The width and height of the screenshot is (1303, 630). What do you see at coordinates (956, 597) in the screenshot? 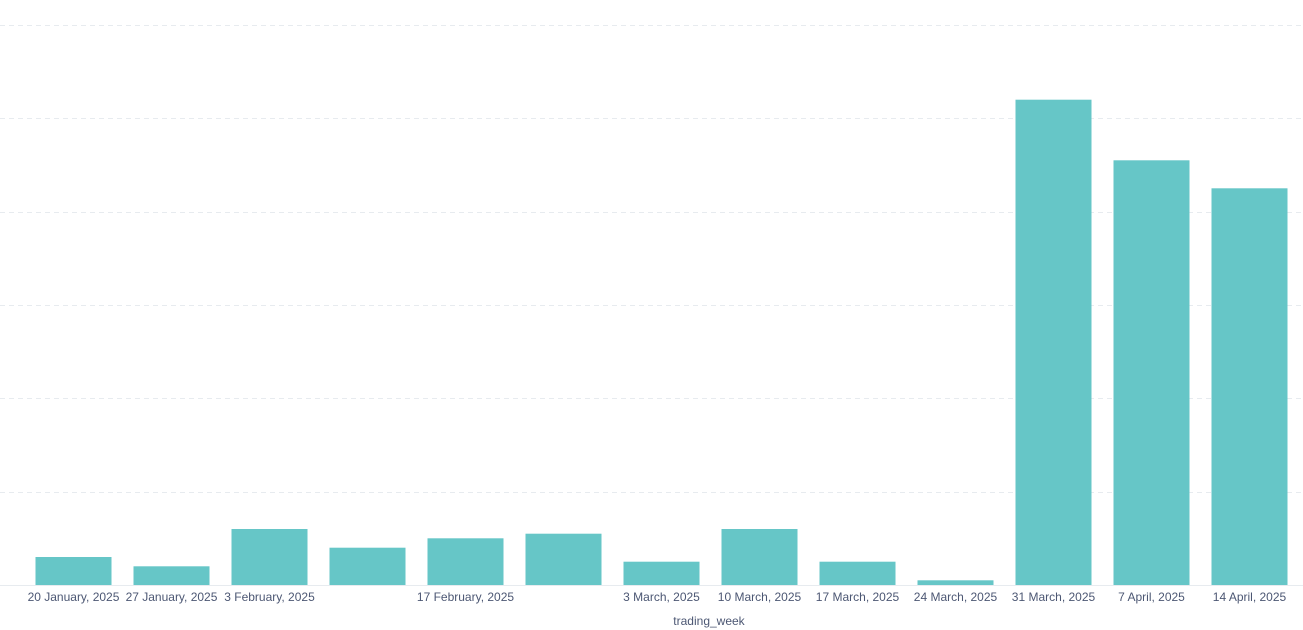
I see `x-tick-label: 24 March, 2025` at bounding box center [956, 597].